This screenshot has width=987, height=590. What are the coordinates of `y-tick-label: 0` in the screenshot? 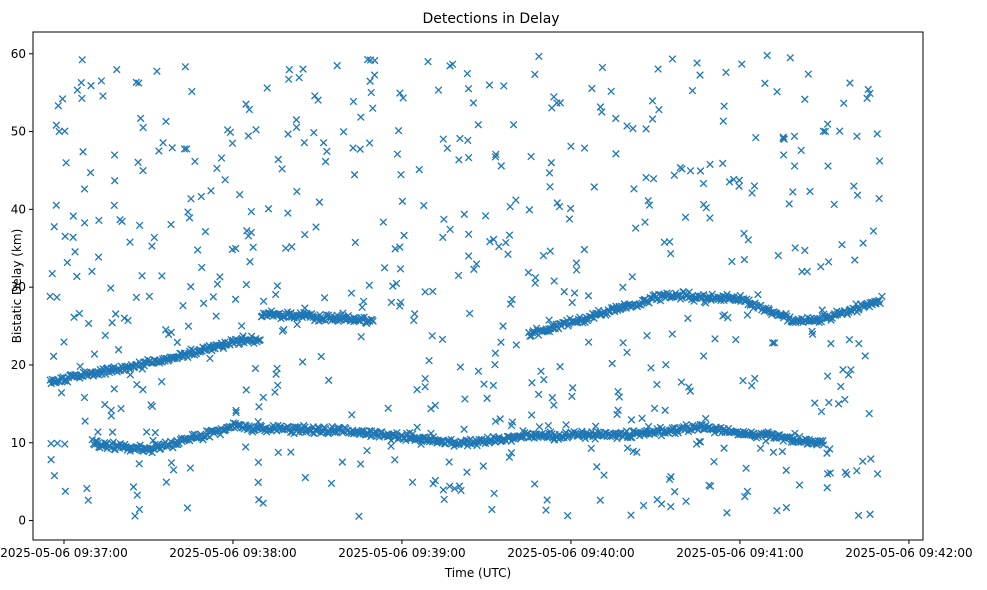 It's located at (22, 521).